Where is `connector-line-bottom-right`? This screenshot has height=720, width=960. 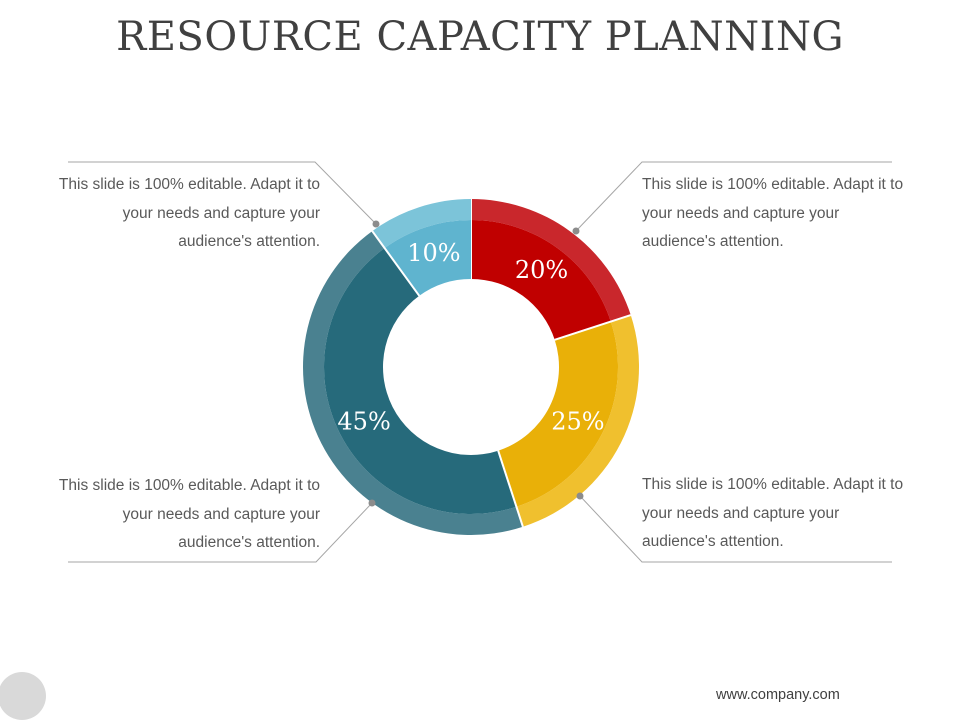 connector-line-bottom-right is located at coordinates (735, 529).